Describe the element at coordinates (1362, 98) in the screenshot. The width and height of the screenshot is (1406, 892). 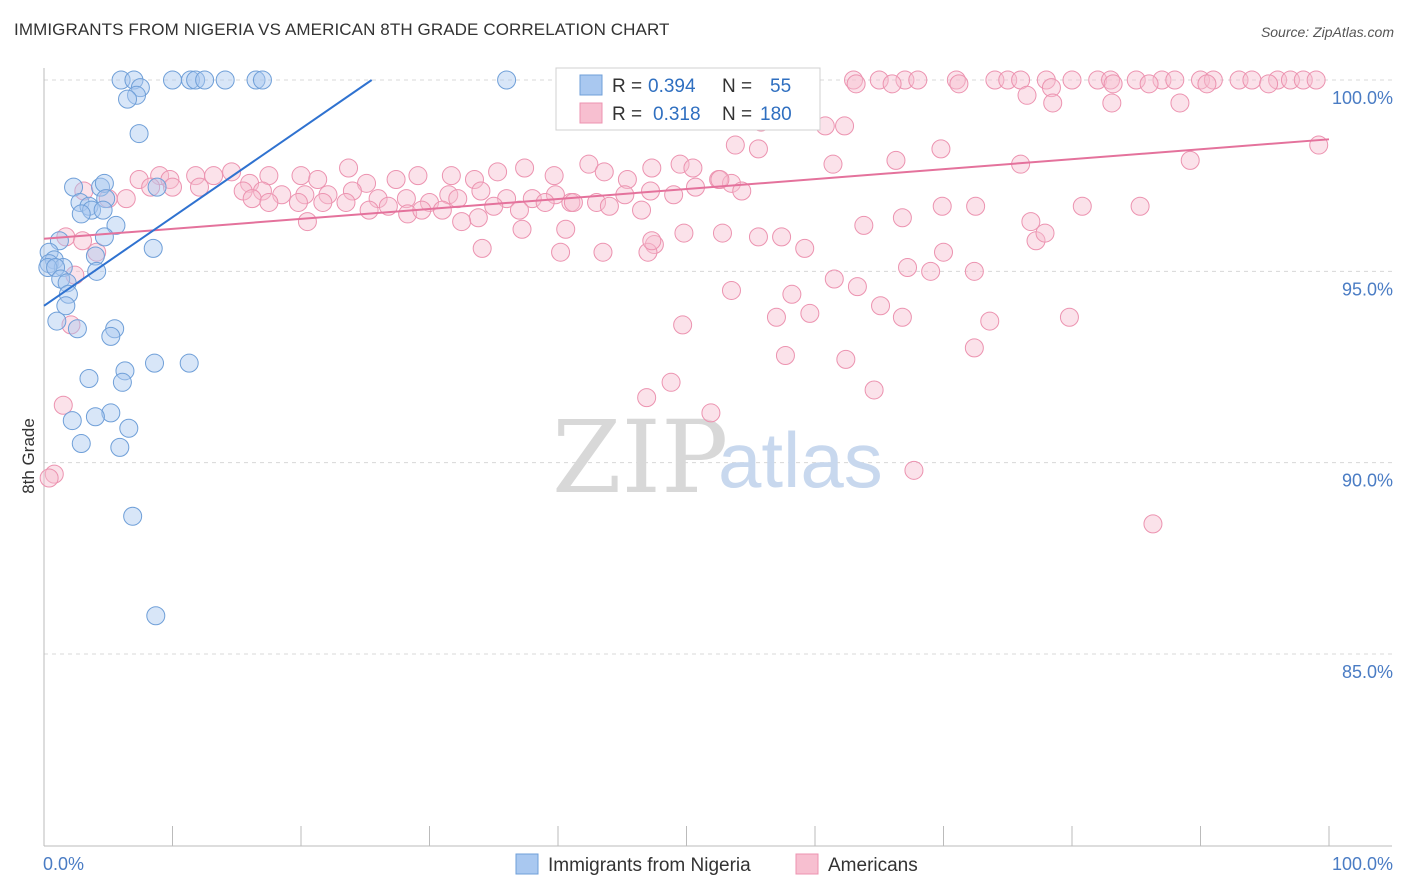
I see `y-tick-label-3: 100.0%` at that location.